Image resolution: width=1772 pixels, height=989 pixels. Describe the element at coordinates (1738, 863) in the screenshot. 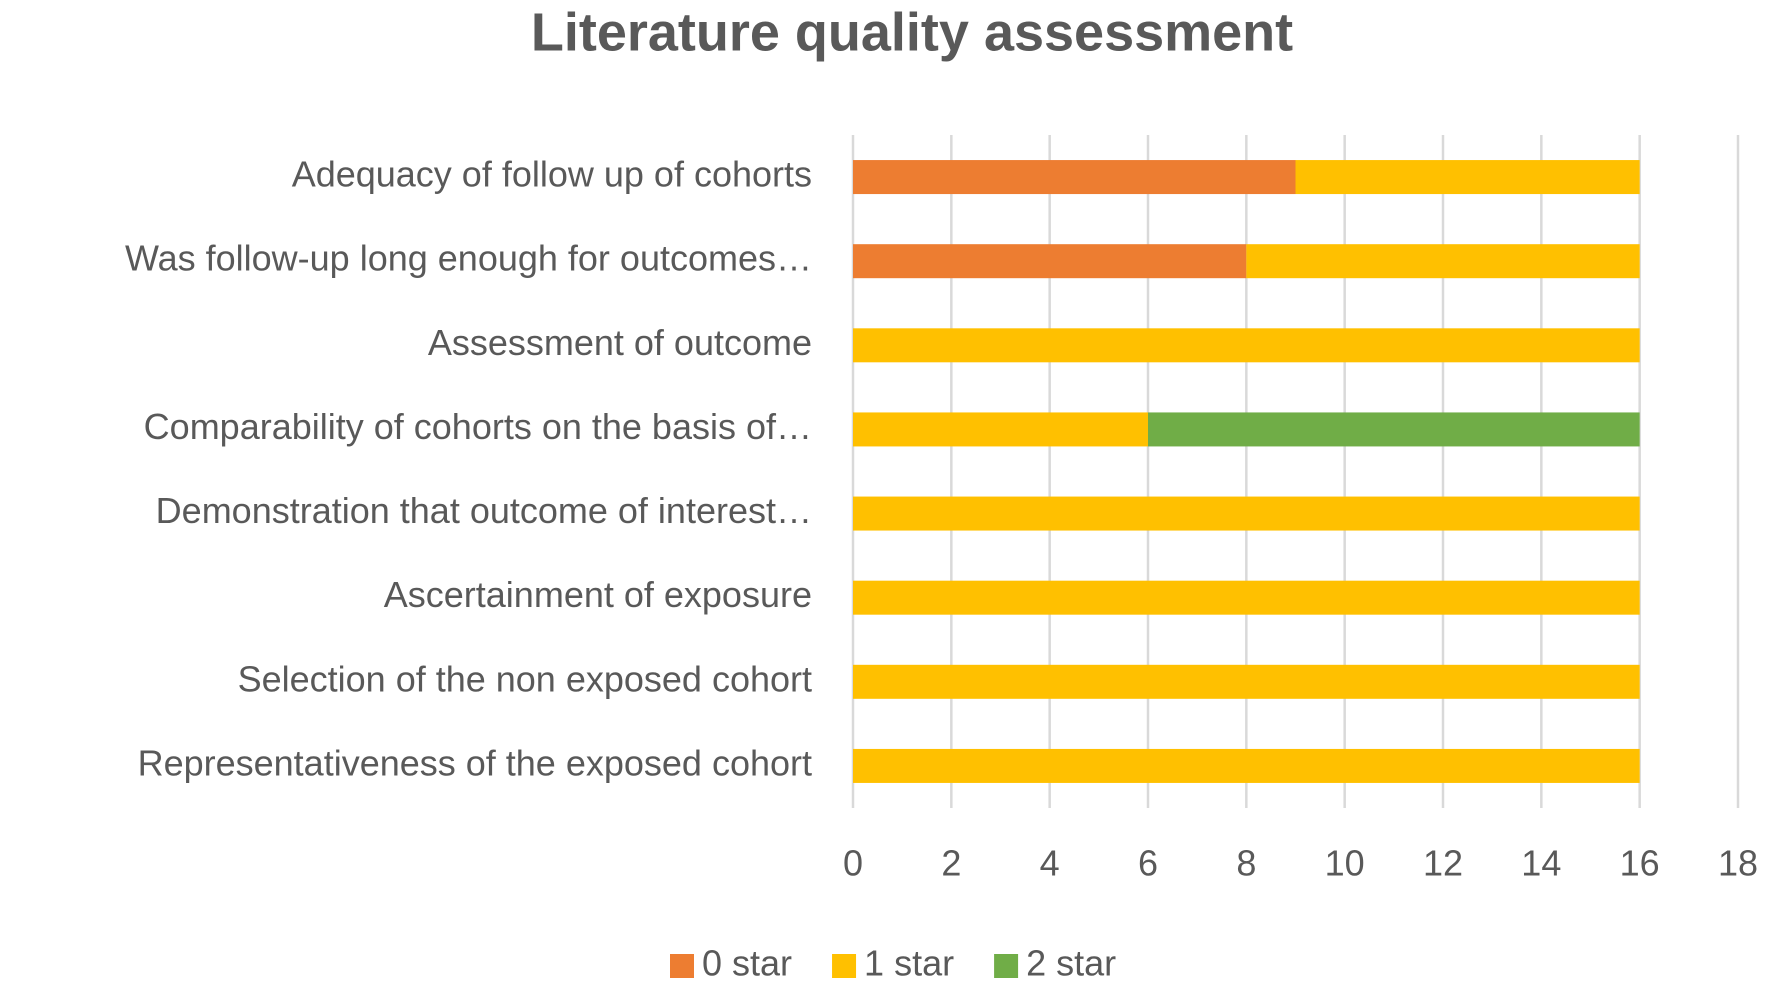

I see `x-tick-label: 18` at that location.